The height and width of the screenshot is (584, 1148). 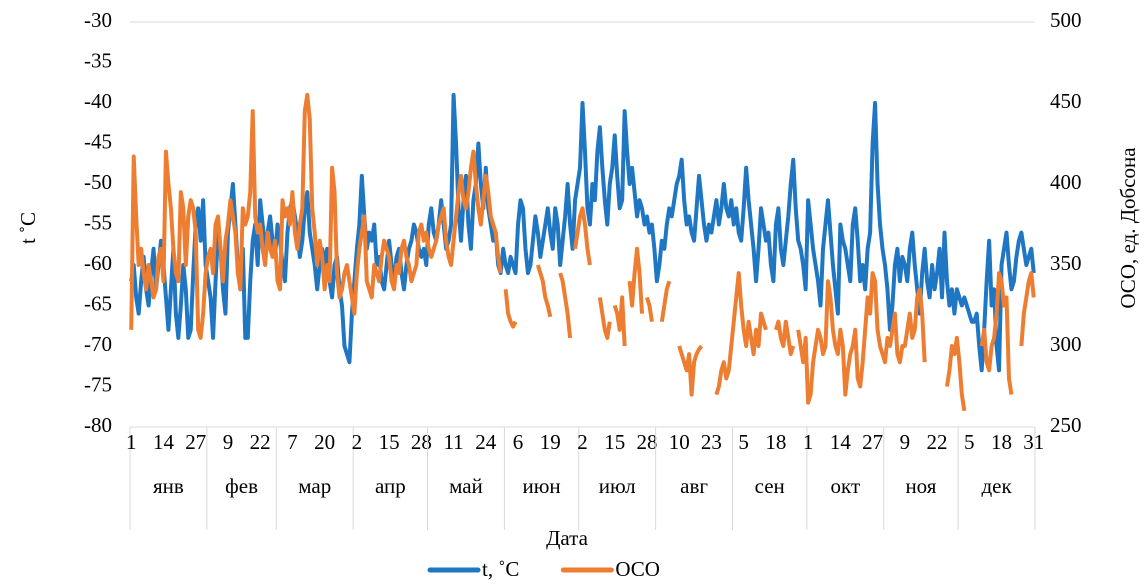 What do you see at coordinates (1033, 442) in the screenshot?
I see `x-tick-label: 31` at bounding box center [1033, 442].